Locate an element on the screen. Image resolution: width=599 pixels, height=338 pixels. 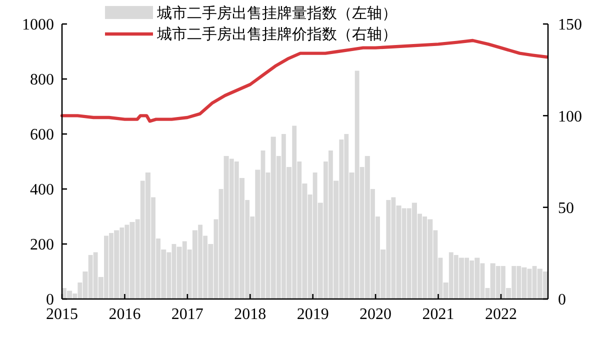
x-tick-label: 2021 is located at coordinates (438, 314).